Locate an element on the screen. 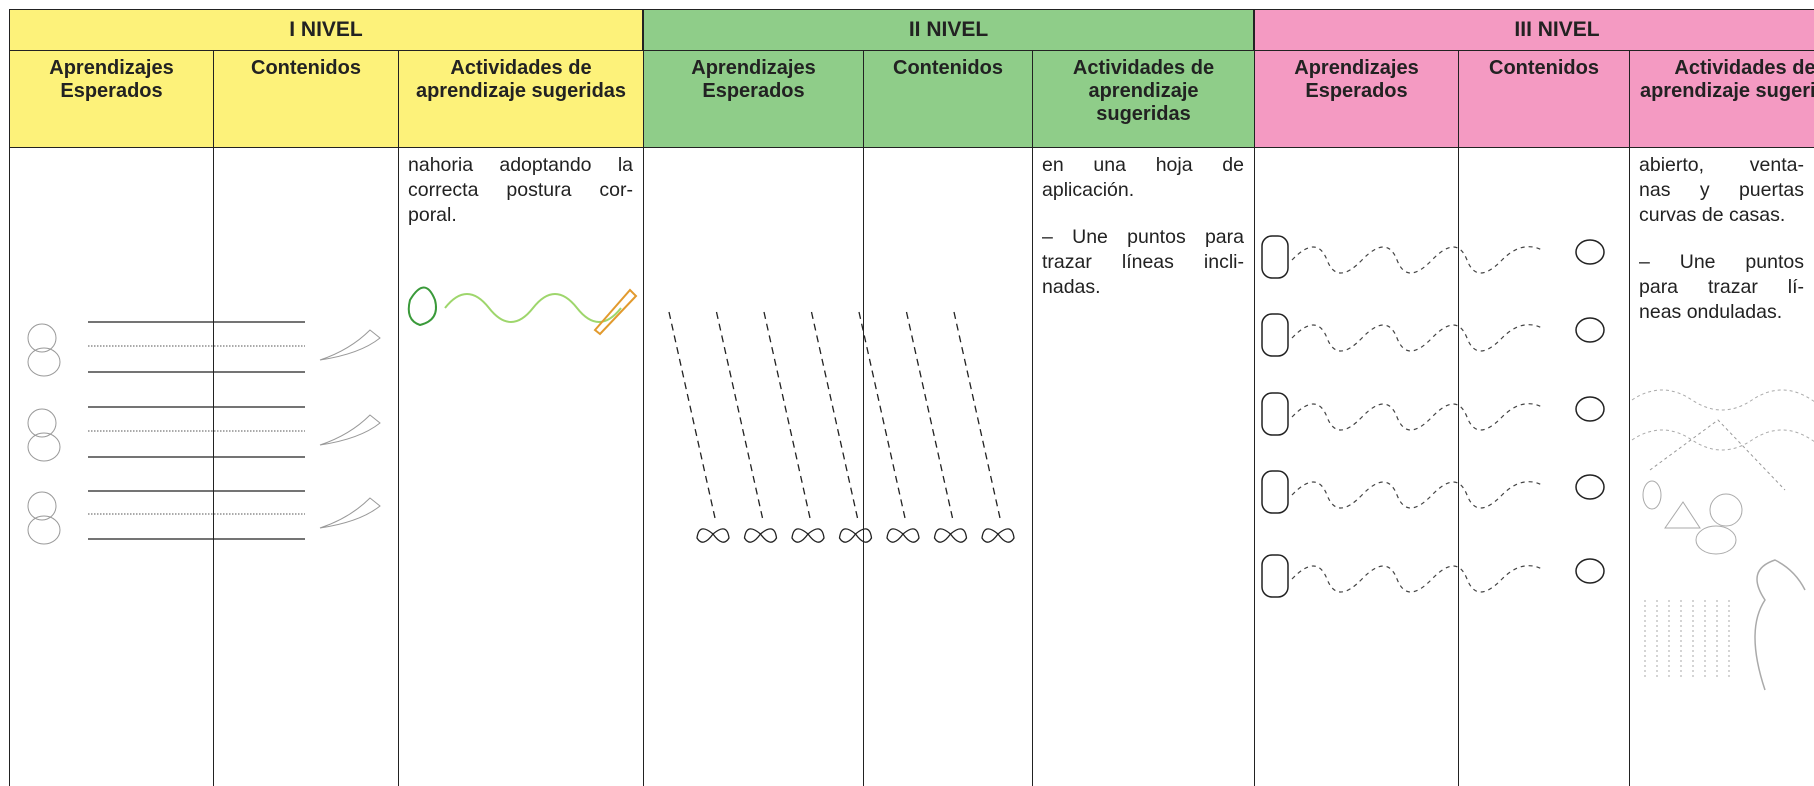 Image resolution: width=1814 pixels, height=786 pixels. text-line: correcta postura cor- is located at coordinates (520, 190).